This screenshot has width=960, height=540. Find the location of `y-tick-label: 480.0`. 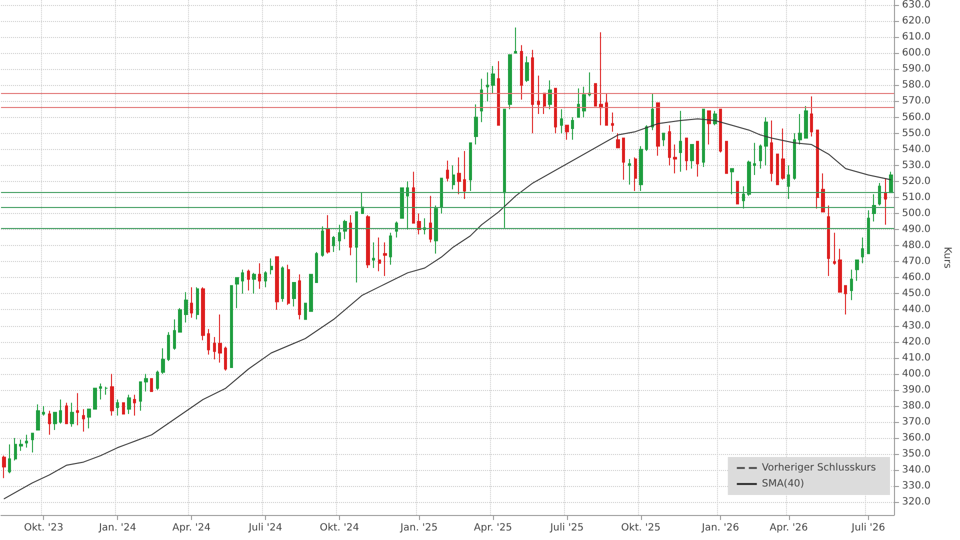

y-tick-label: 480.0 is located at coordinates (916, 246).